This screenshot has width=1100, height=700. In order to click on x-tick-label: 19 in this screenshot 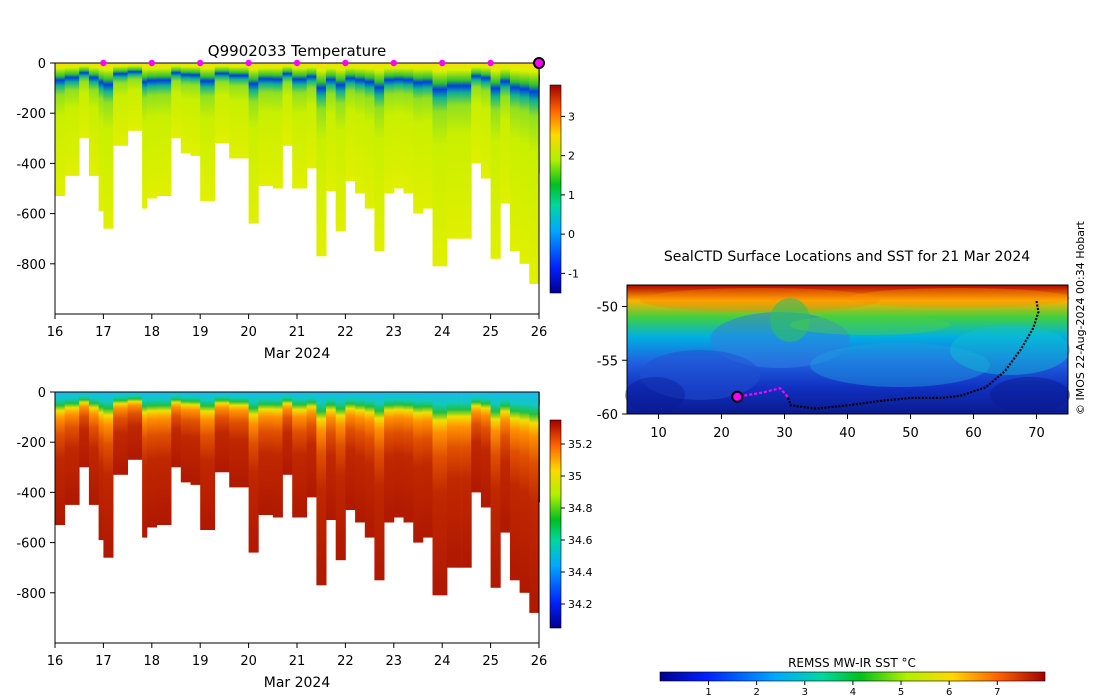, I will do `click(200, 332)`.